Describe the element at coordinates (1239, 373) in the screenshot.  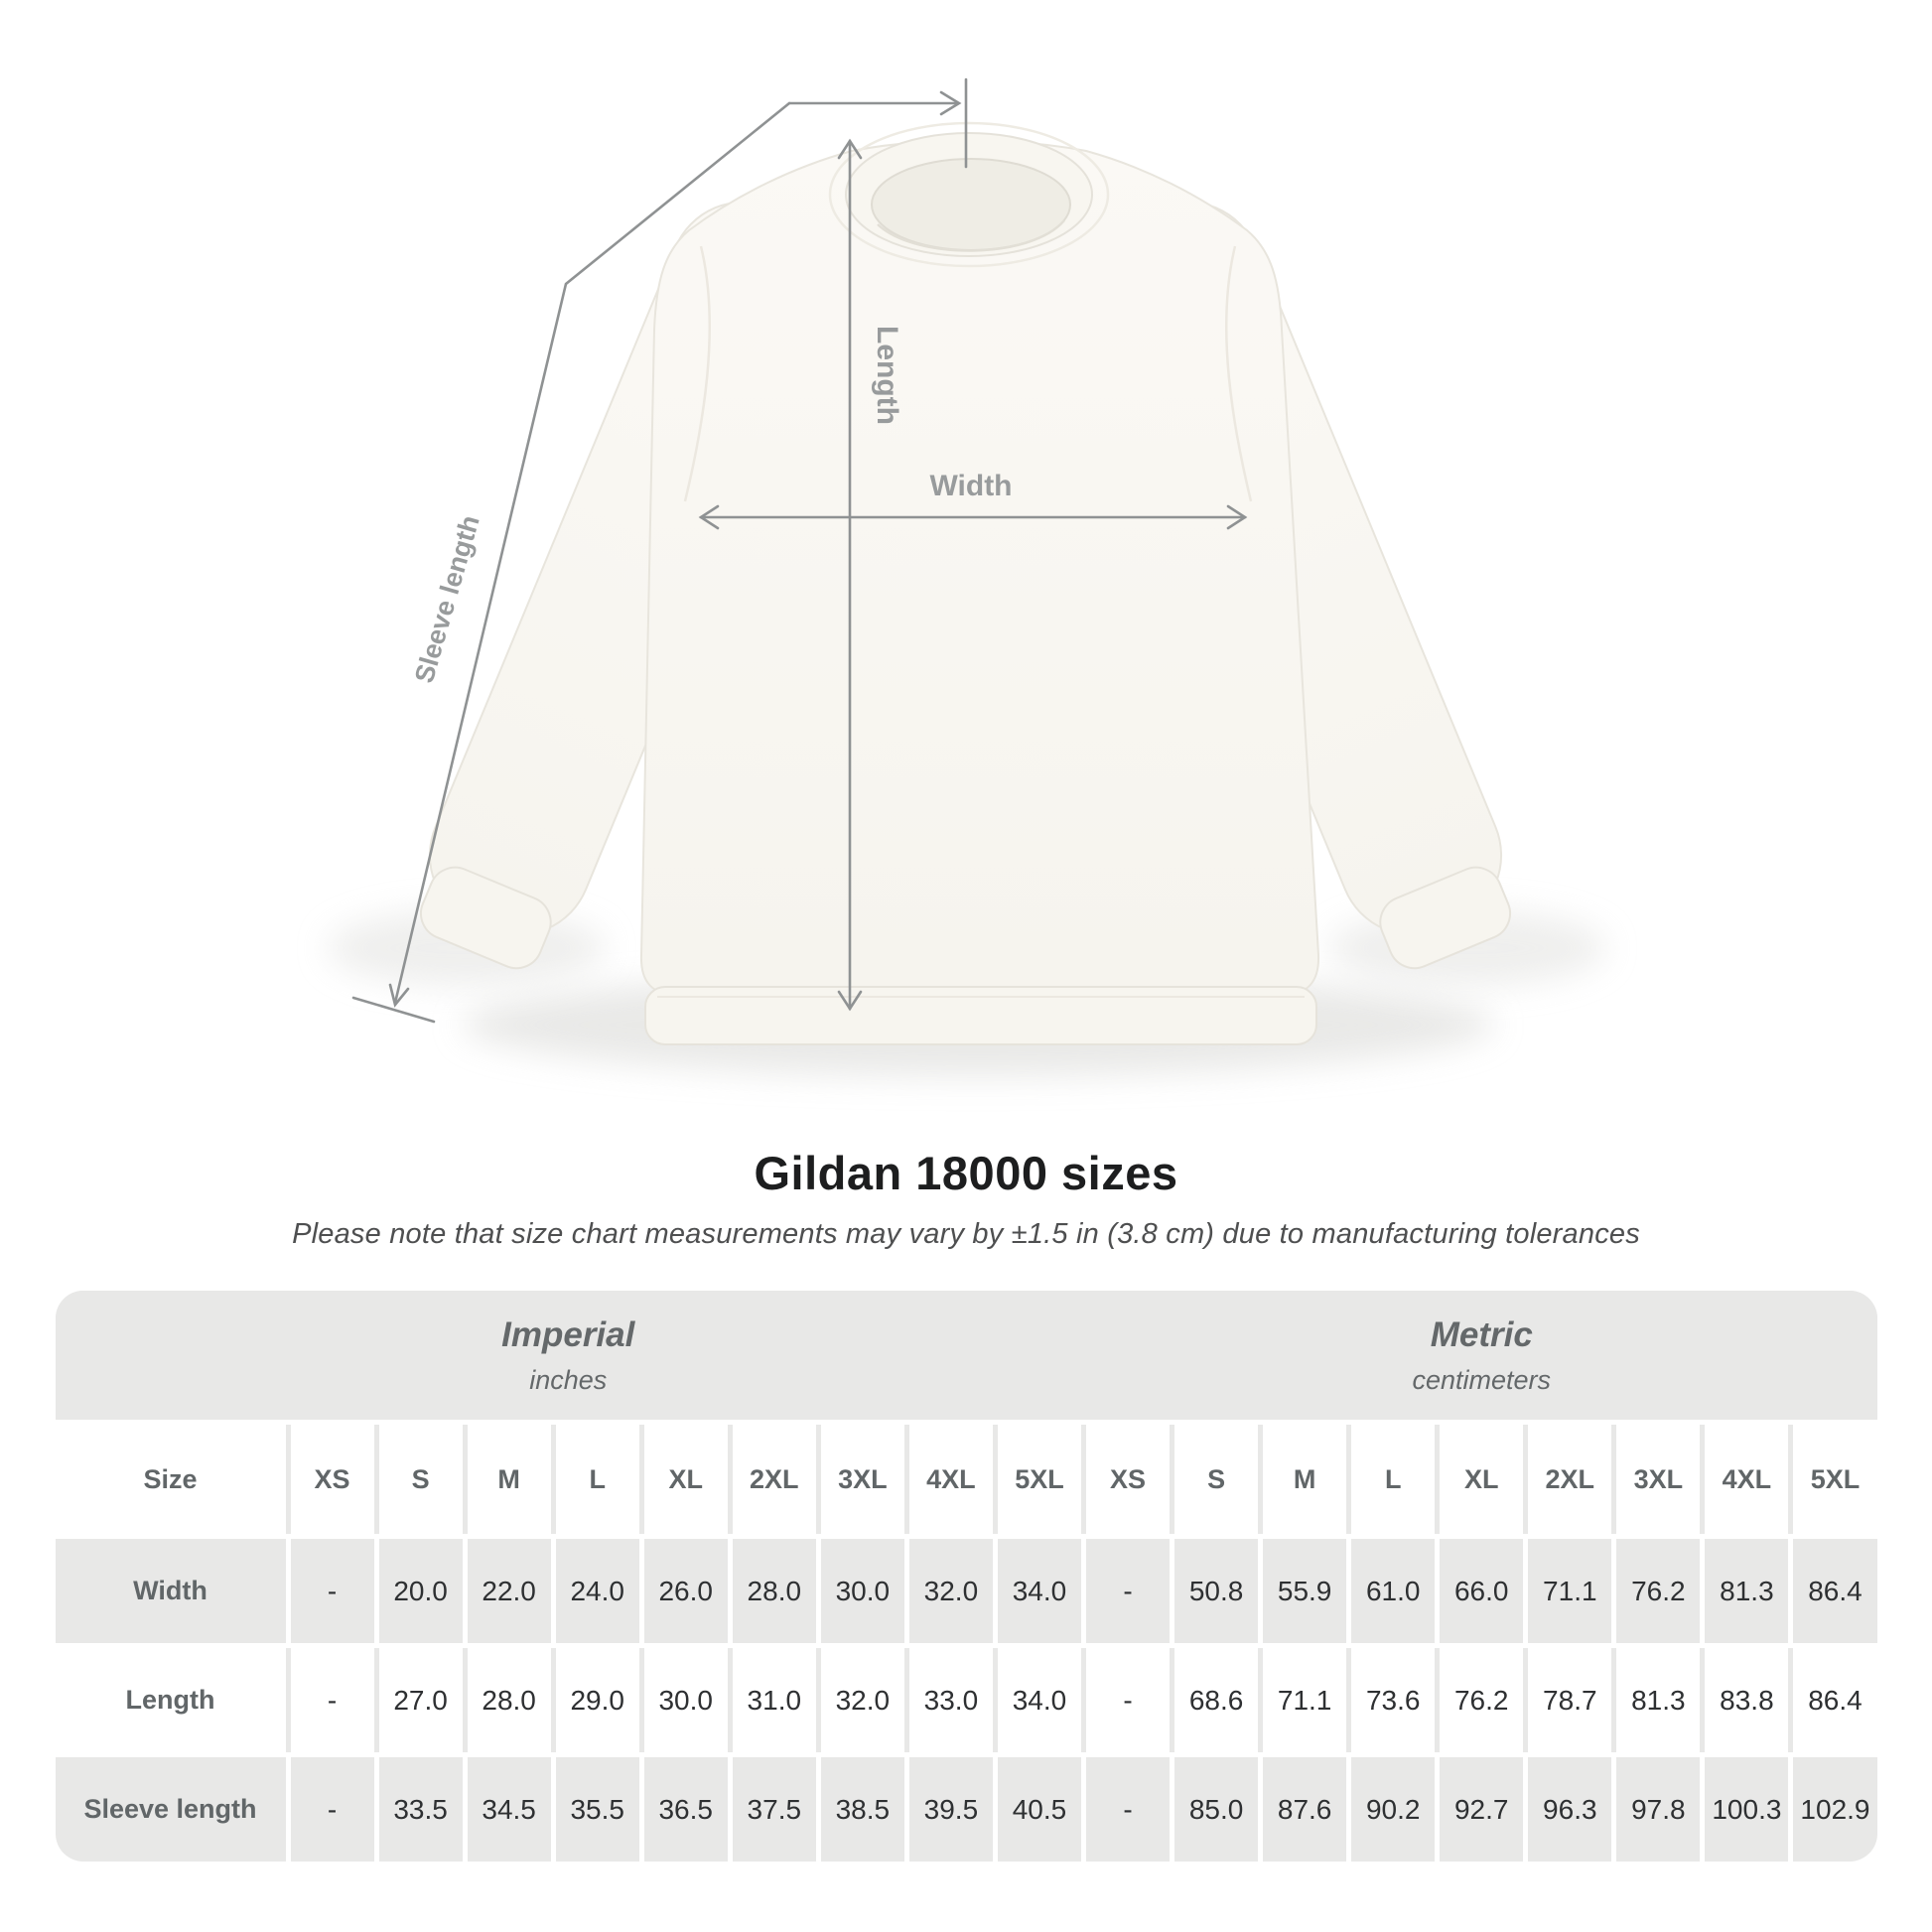
I see `right-shoulder-seam` at that location.